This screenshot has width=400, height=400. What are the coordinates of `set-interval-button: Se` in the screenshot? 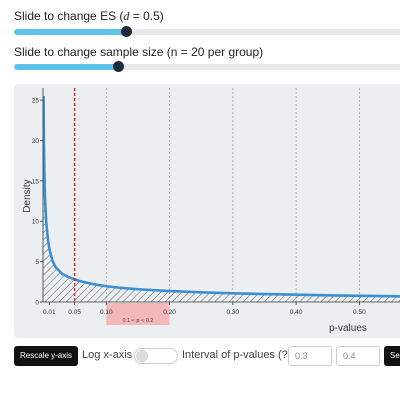 It's located at (392, 356).